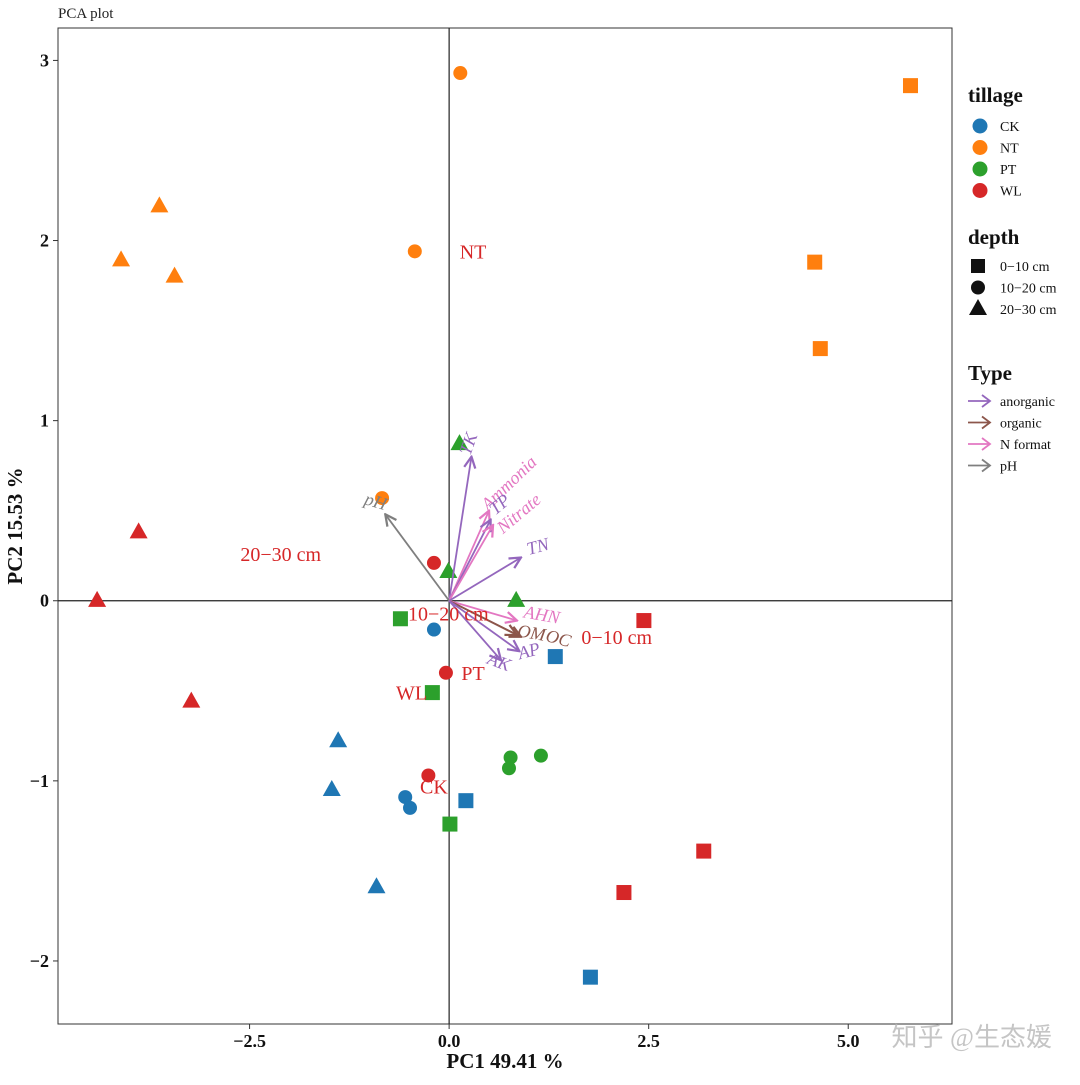 The width and height of the screenshot is (1080, 1085). I want to click on annotation-label: 0−10 cm, so click(616, 638).